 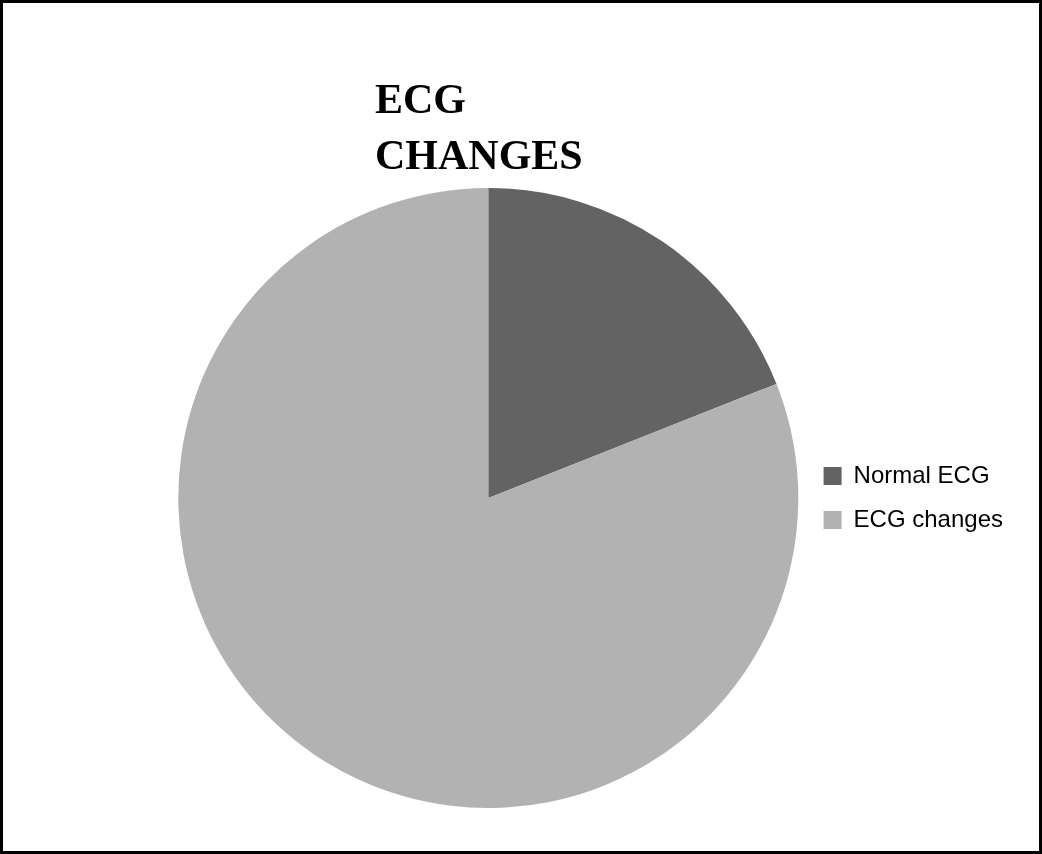 I want to click on chart-title: ECG CHANGES, so click(x=479, y=127).